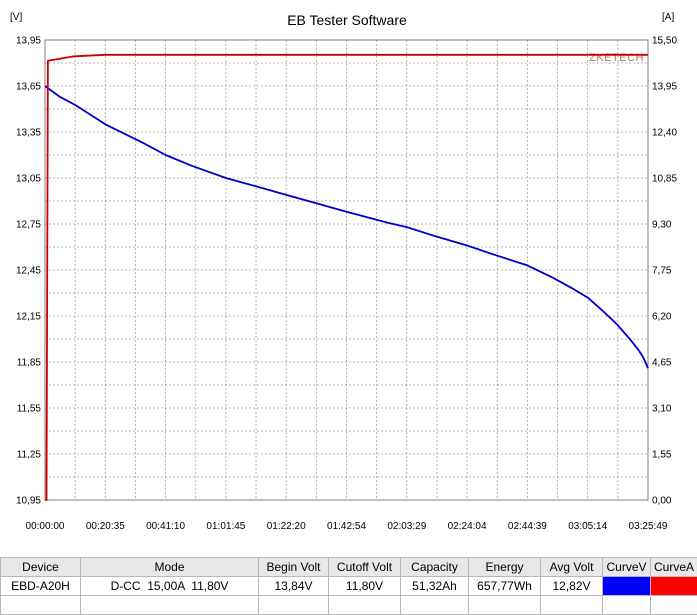 The height and width of the screenshot is (615, 697). What do you see at coordinates (349, 605) in the screenshot?
I see `table-row` at bounding box center [349, 605].